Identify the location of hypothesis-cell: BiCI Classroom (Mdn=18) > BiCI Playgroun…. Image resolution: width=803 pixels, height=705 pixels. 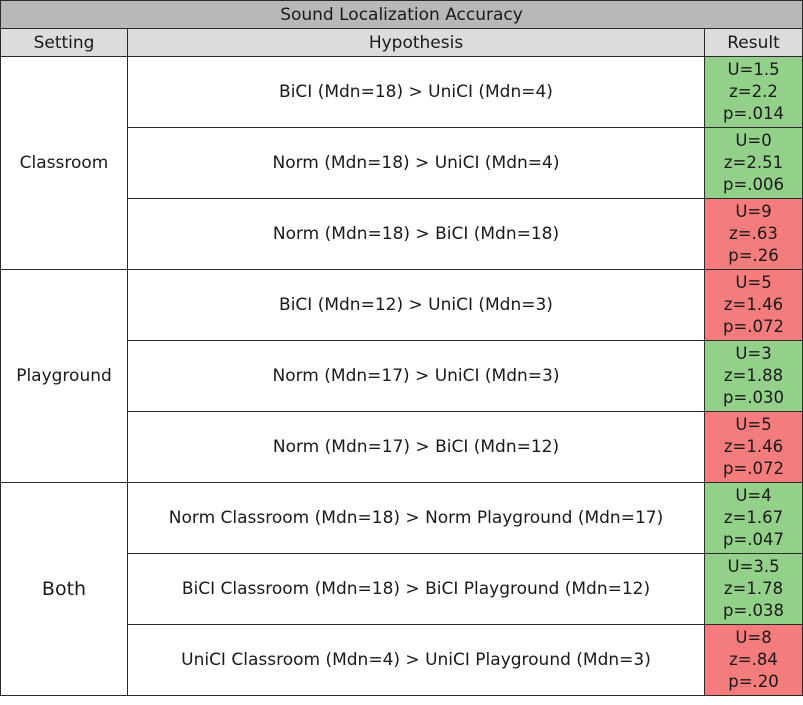
(416, 589).